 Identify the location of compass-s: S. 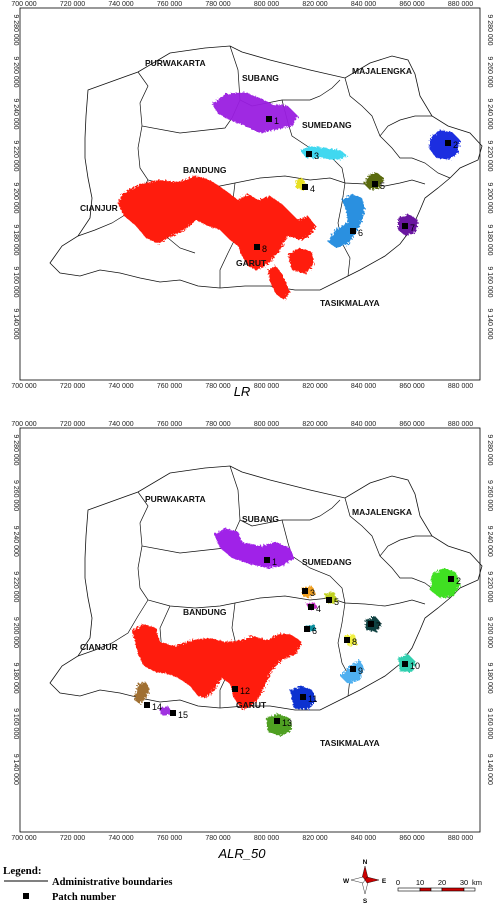
(365, 901).